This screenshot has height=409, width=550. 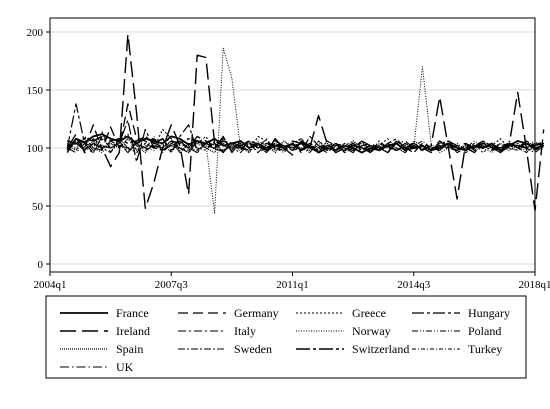 What do you see at coordinates (133, 331) in the screenshot?
I see `legend-label-ireland: Ireland` at bounding box center [133, 331].